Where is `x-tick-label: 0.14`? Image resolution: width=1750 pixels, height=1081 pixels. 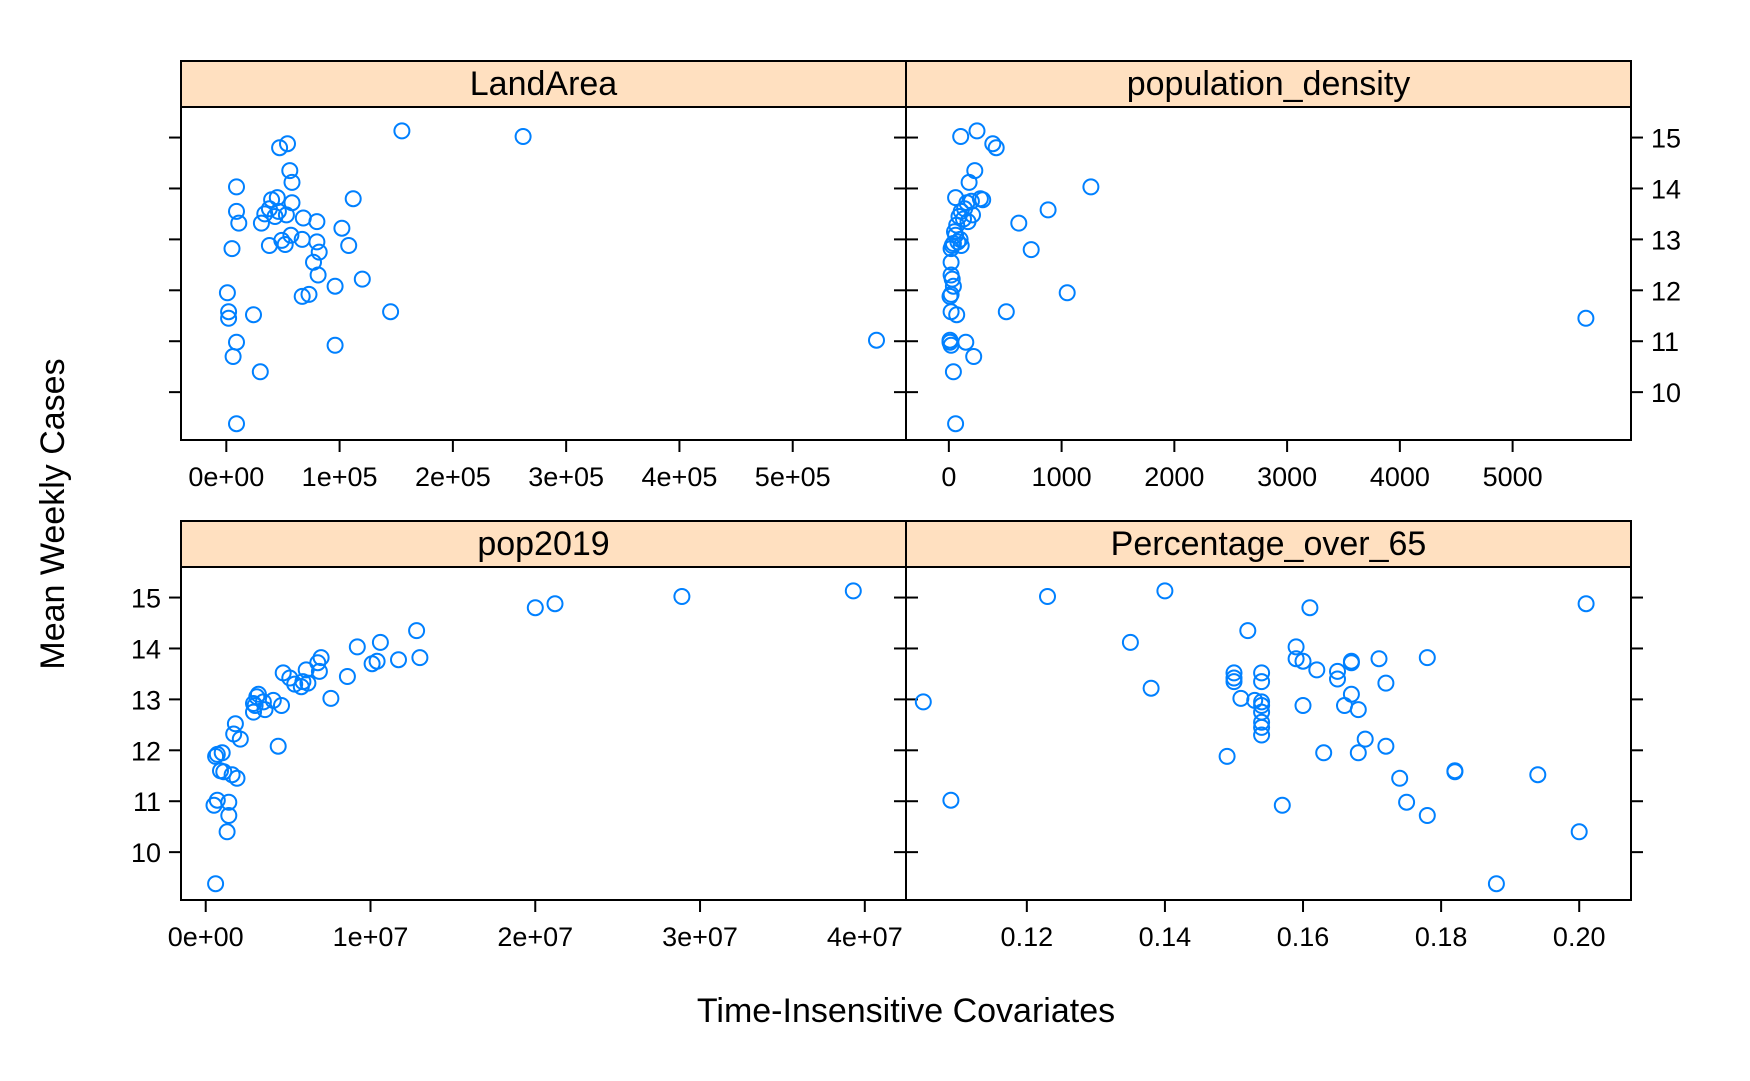 x-tick-label: 0.14 is located at coordinates (1165, 937).